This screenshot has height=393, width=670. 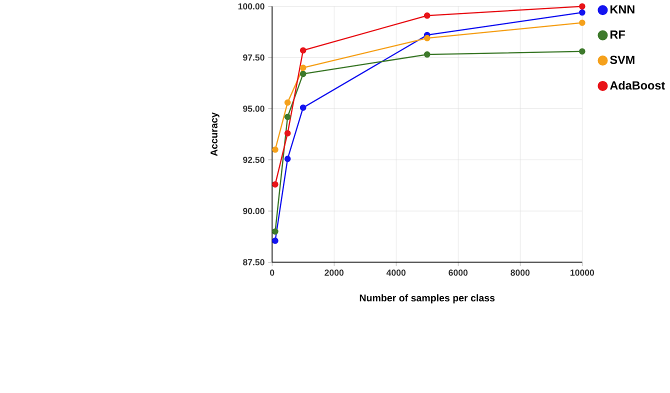 I want to click on legend-label: AdaBoost, so click(x=637, y=85).